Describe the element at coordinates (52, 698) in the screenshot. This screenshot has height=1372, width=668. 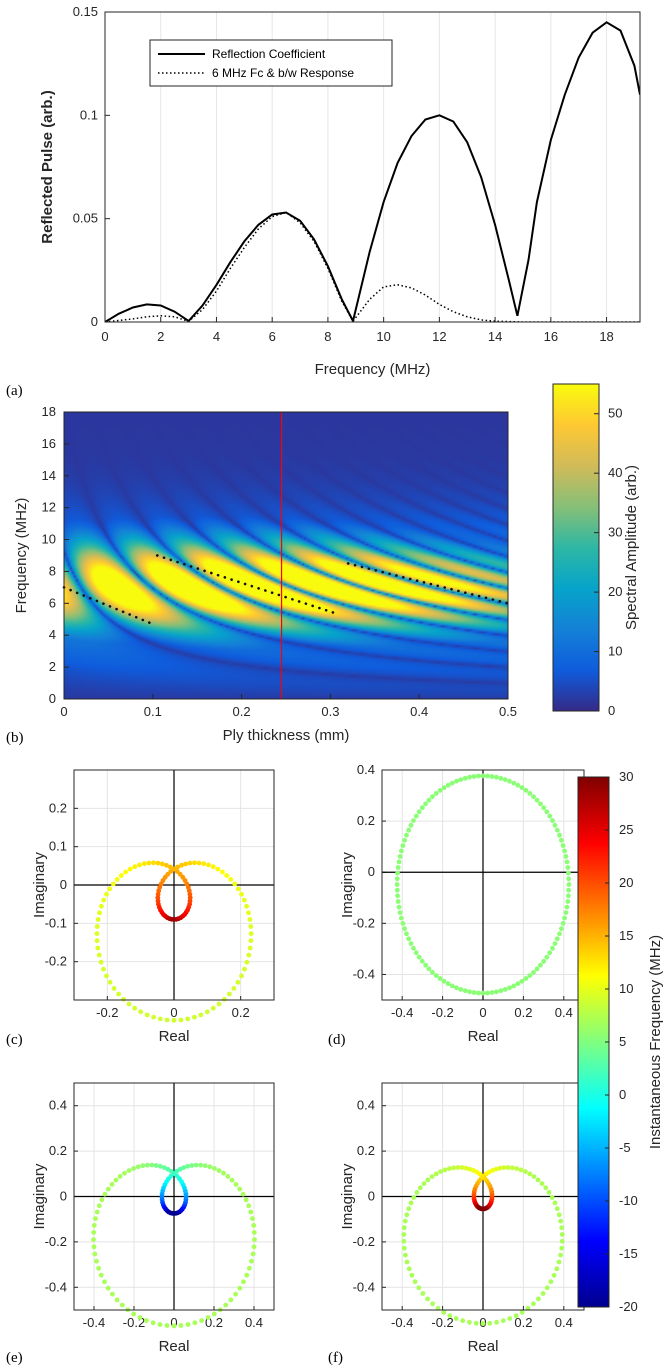
I see `ytick-label-b: 0` at that location.